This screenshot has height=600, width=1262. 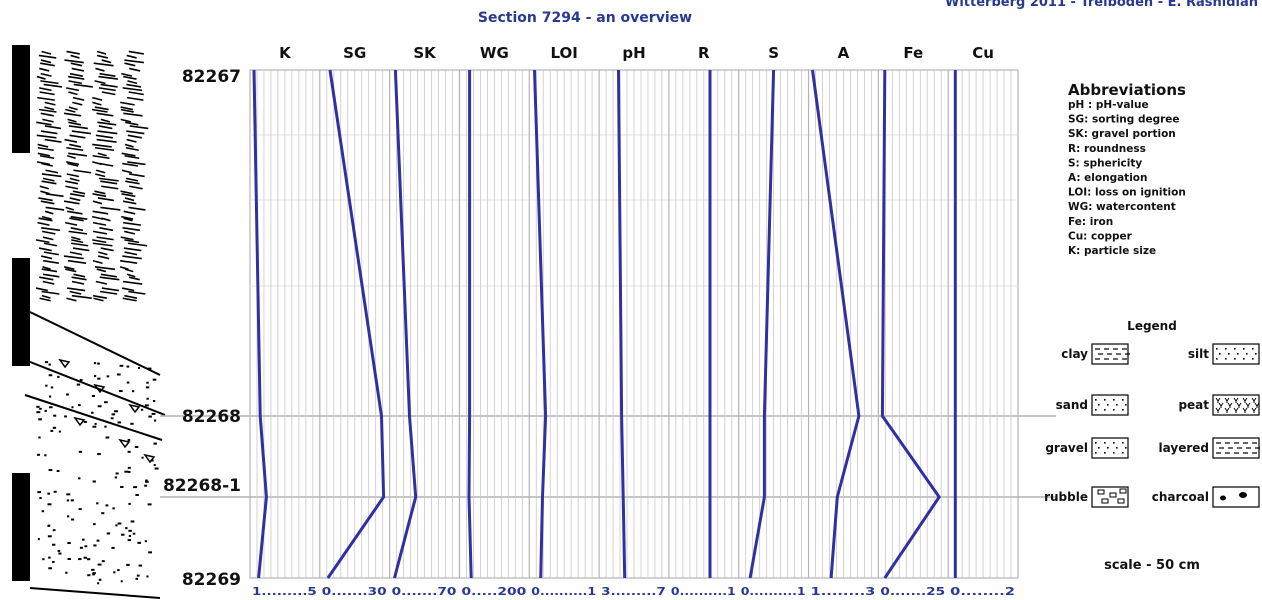 I want to click on depth-label: 82268-1, so click(x=202, y=486).